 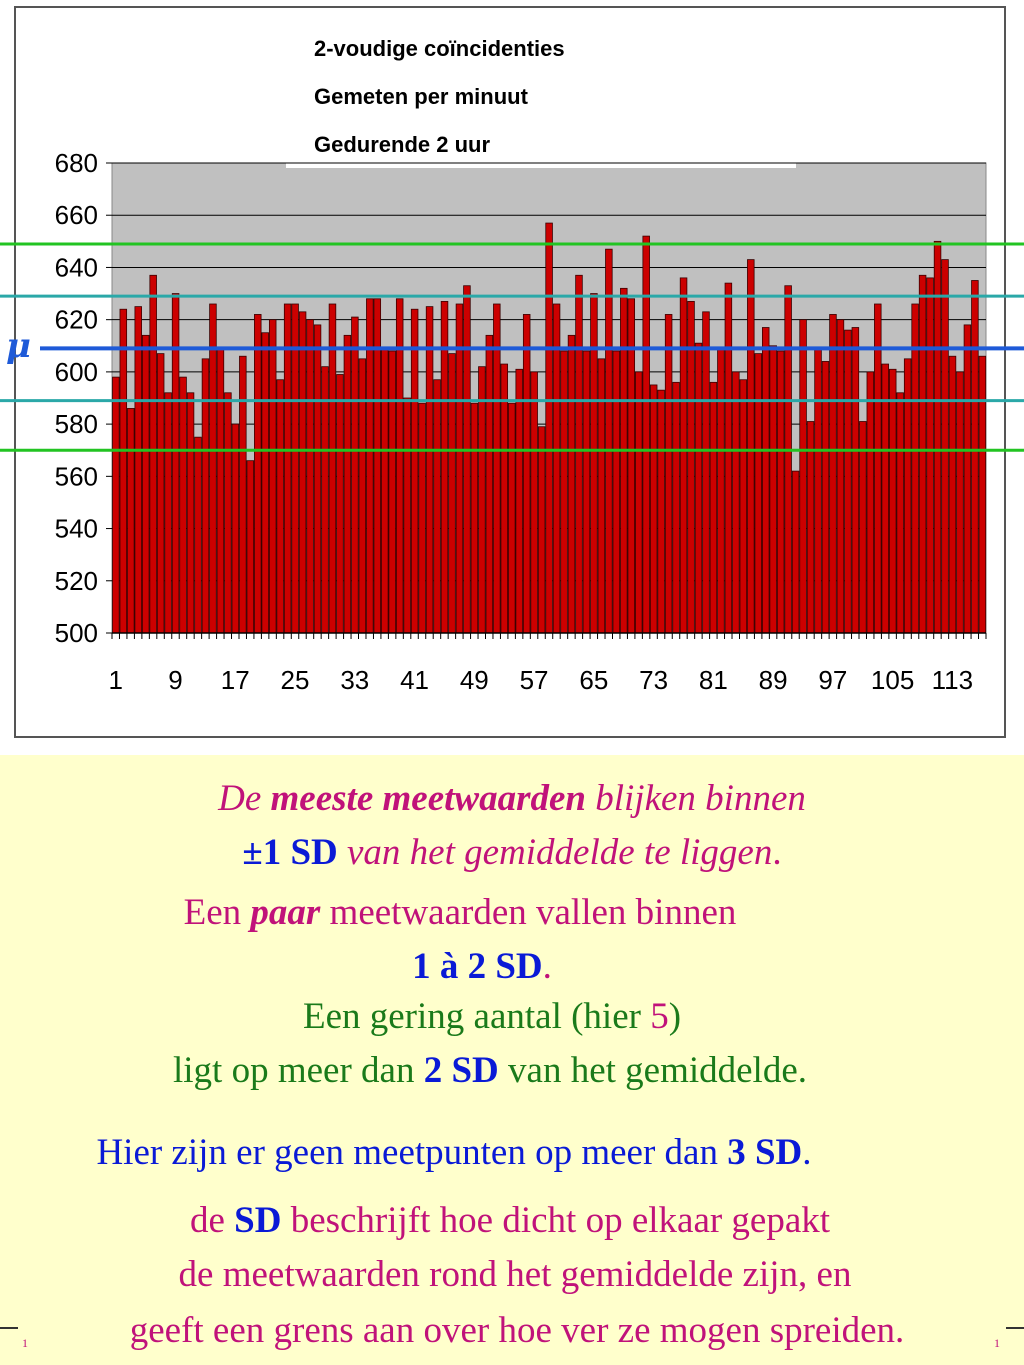 I want to click on text-line-5-b: 5, so click(x=659, y=1016).